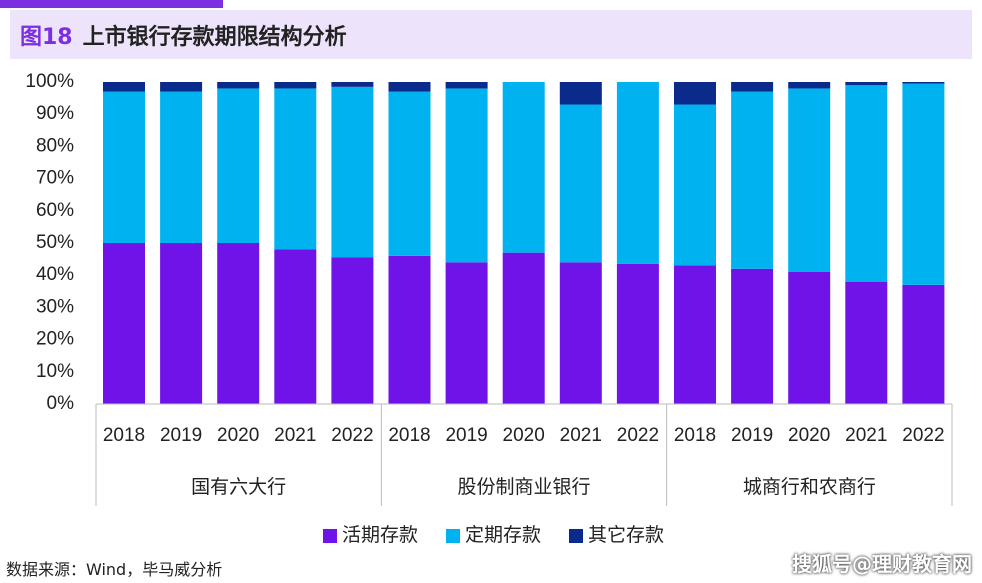 The image size is (982, 583). What do you see at coordinates (55, 178) in the screenshot?
I see `y-tick-label: 70%` at bounding box center [55, 178].